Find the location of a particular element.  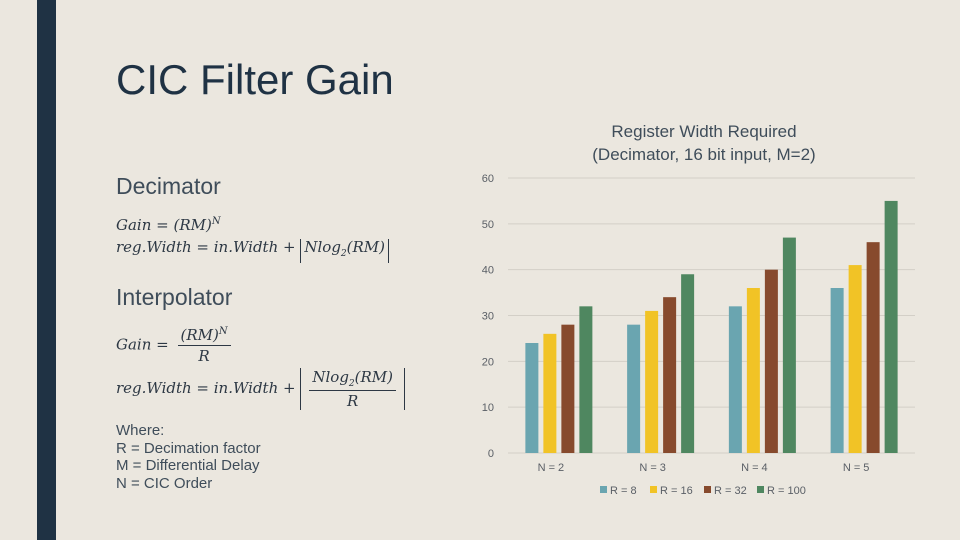

bar-N=5-R=100 is located at coordinates (891, 326).